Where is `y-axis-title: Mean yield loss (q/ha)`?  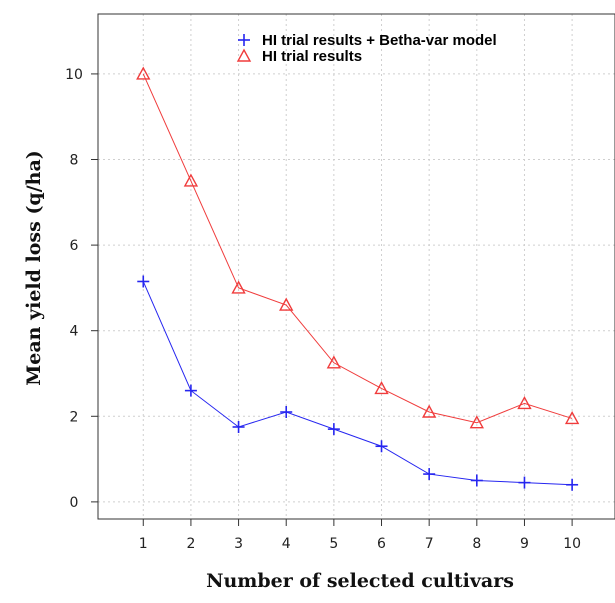 y-axis-title: Mean yield loss (q/ha) is located at coordinates (34, 268).